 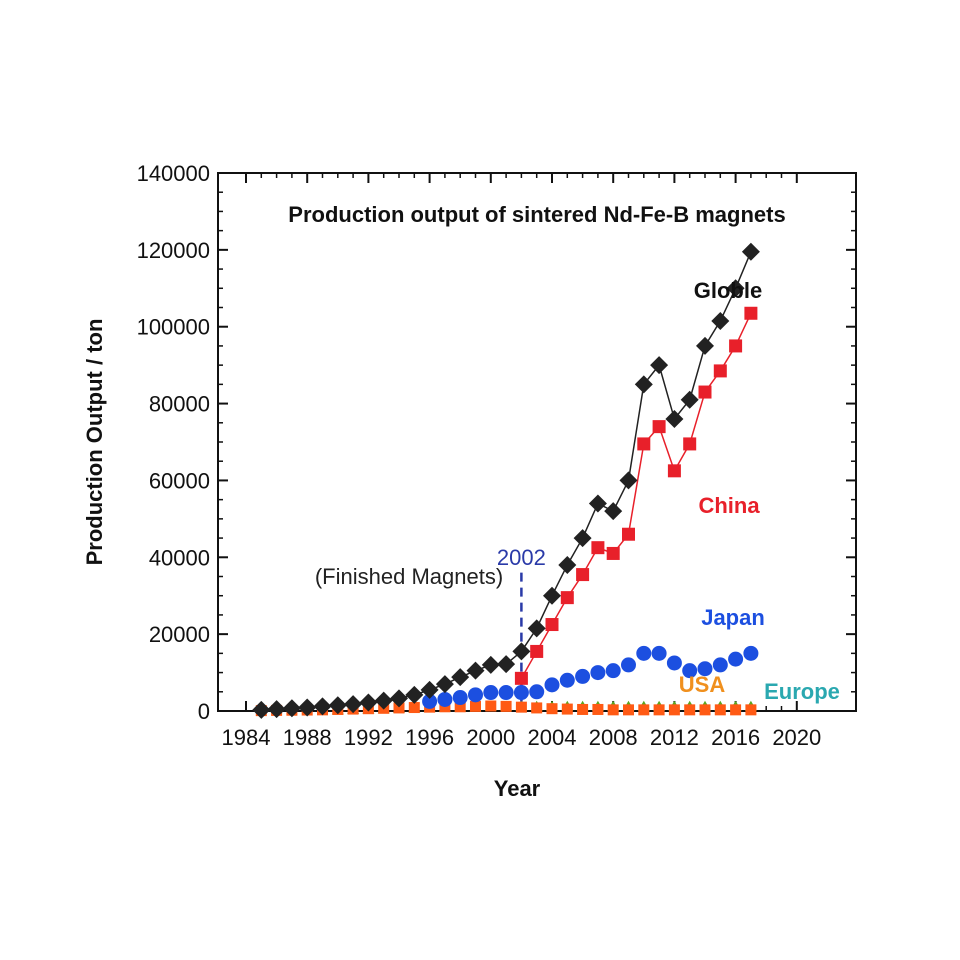 I want to click on series-usa, so click(x=506, y=708).